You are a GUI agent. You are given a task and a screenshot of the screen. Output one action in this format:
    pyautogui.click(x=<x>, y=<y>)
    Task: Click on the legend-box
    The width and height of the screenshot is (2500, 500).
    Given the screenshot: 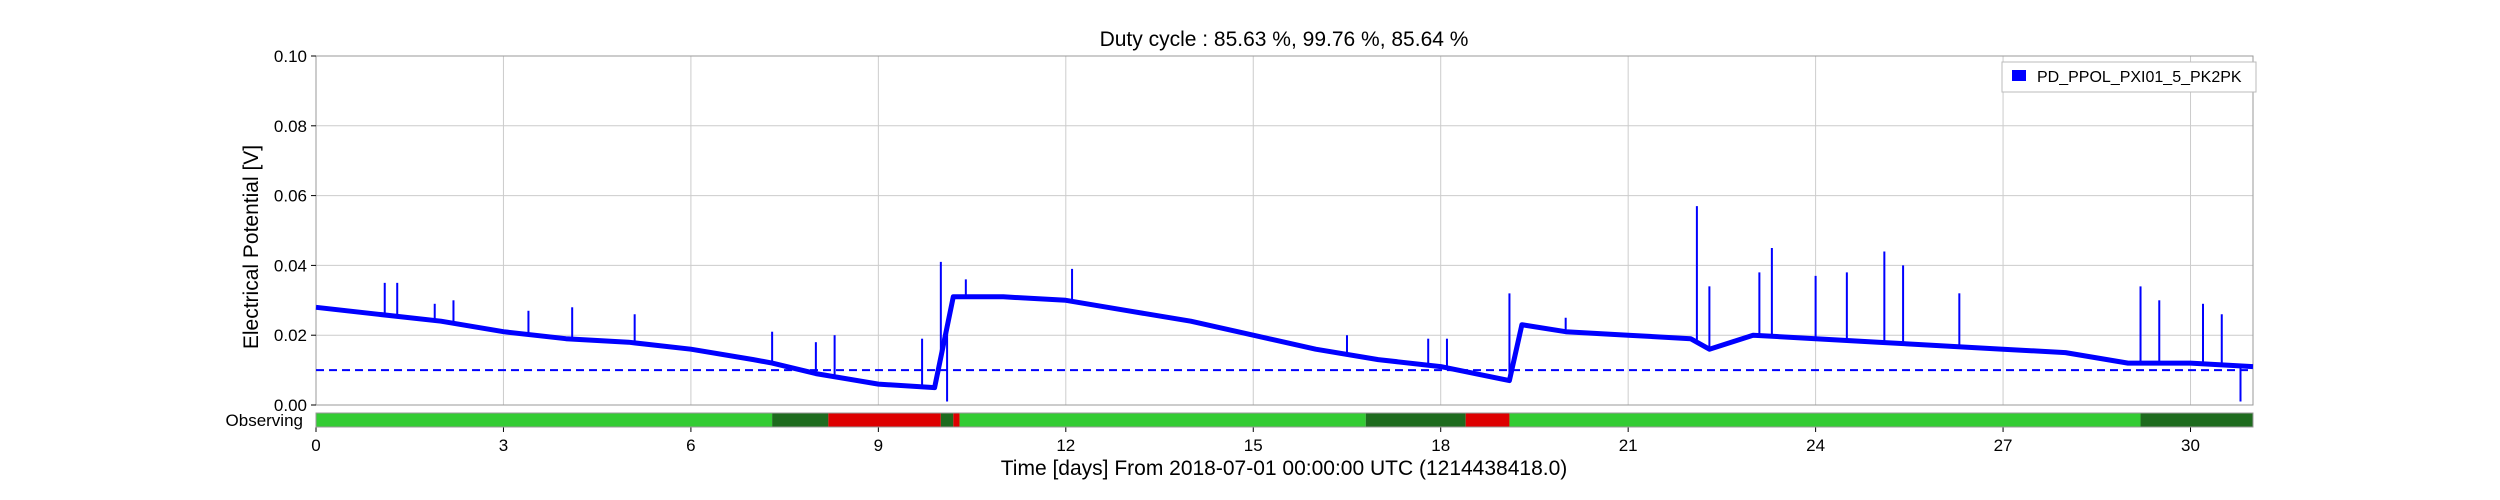 What is the action you would take?
    pyautogui.click(x=2129, y=77)
    